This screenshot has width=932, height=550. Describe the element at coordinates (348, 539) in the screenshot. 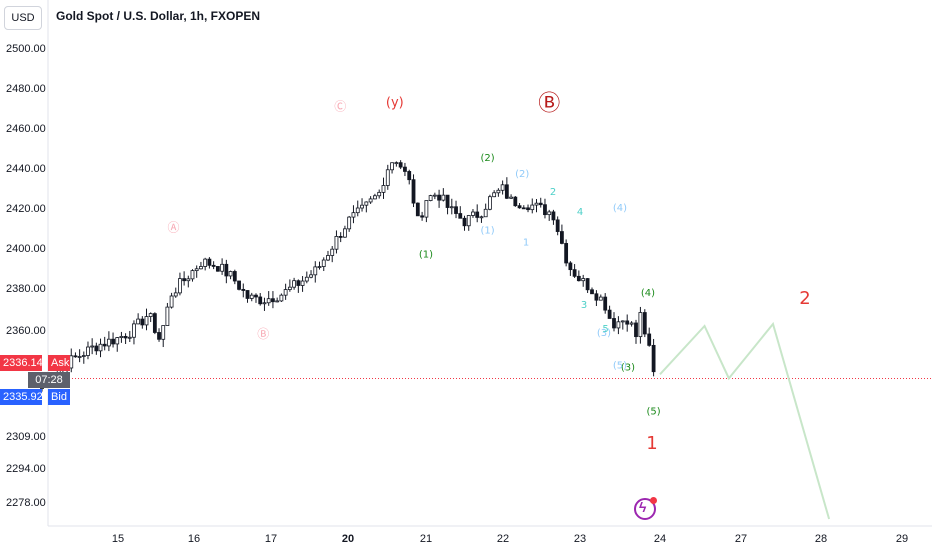

I see `x-tick-label: 20` at that location.